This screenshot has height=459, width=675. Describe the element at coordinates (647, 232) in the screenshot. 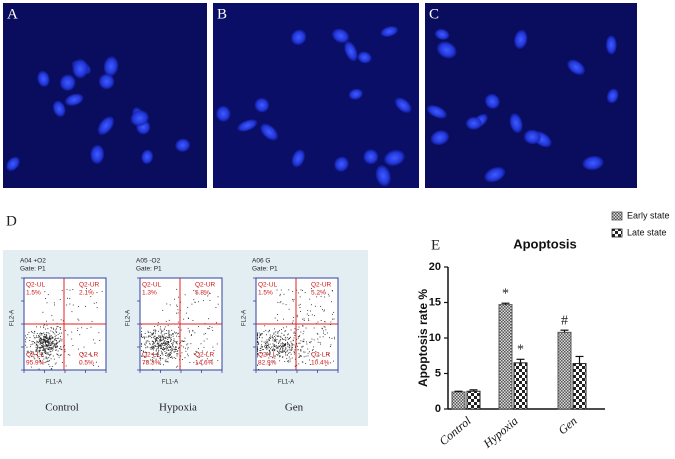

I see `legend-label: Late state` at that location.